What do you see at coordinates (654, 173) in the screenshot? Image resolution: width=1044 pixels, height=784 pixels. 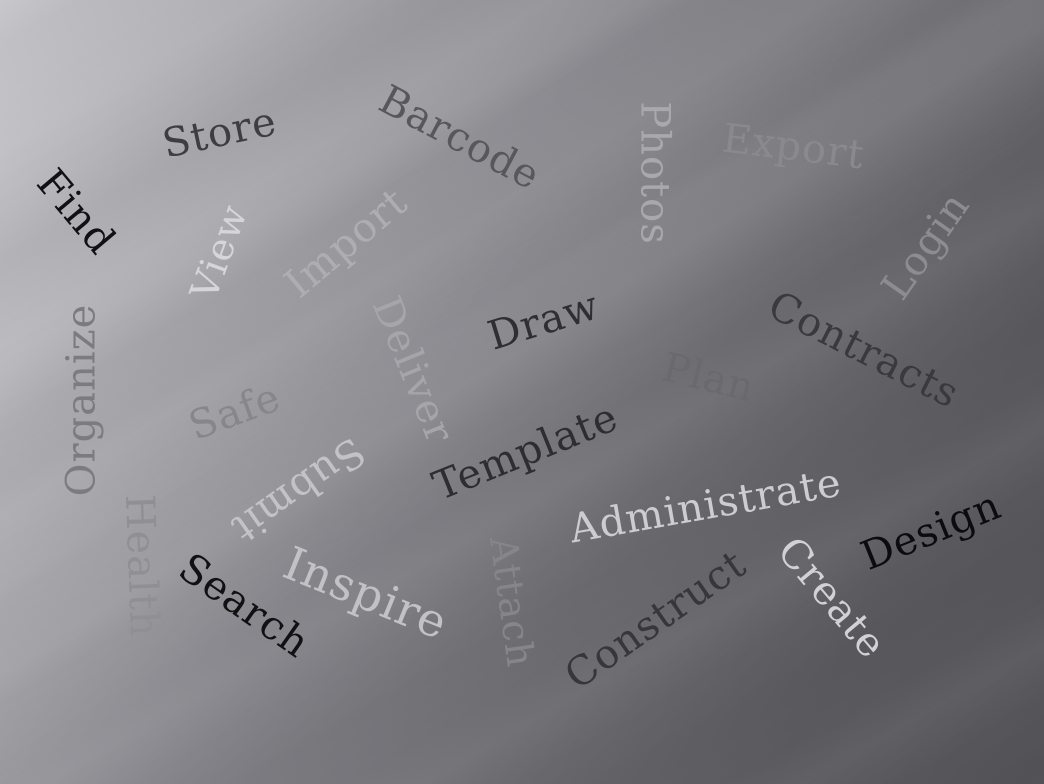 I see `word-photos: Photos` at bounding box center [654, 173].